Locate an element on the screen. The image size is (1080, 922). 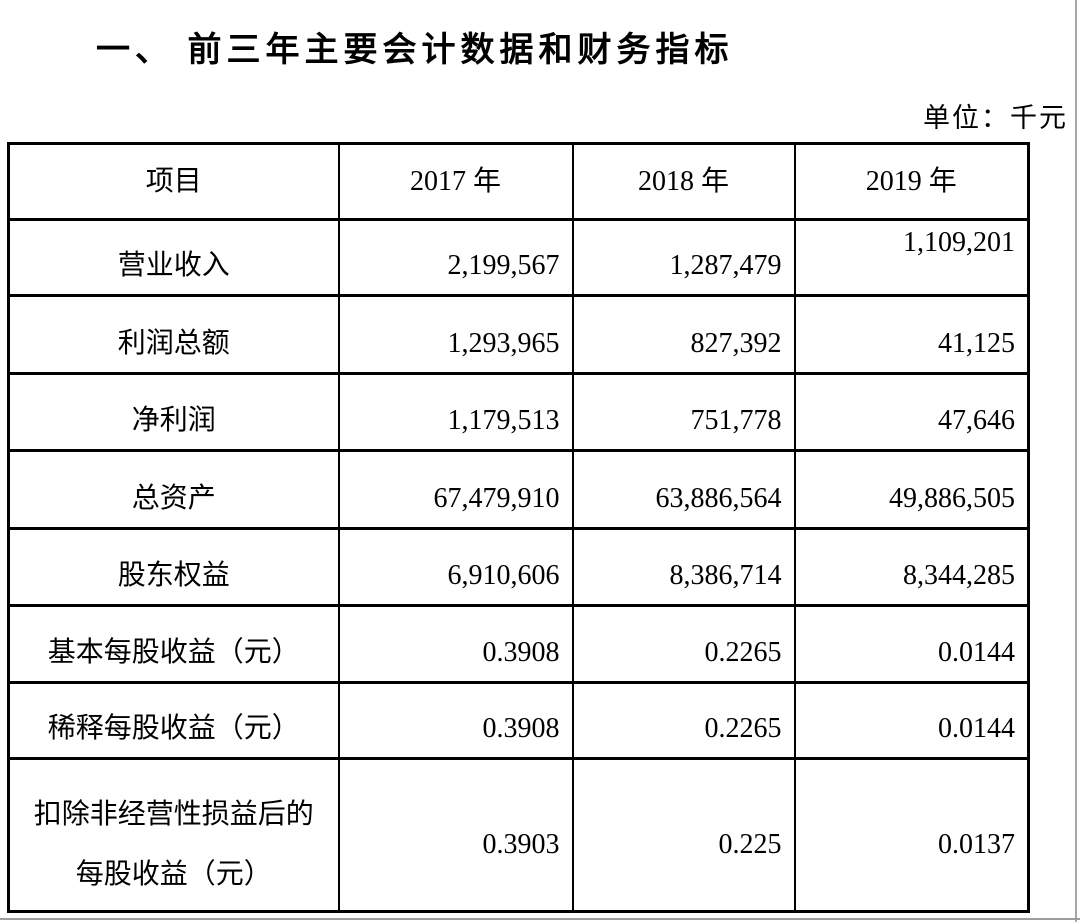
column-header-2018: 2018 年 is located at coordinates (683, 181).